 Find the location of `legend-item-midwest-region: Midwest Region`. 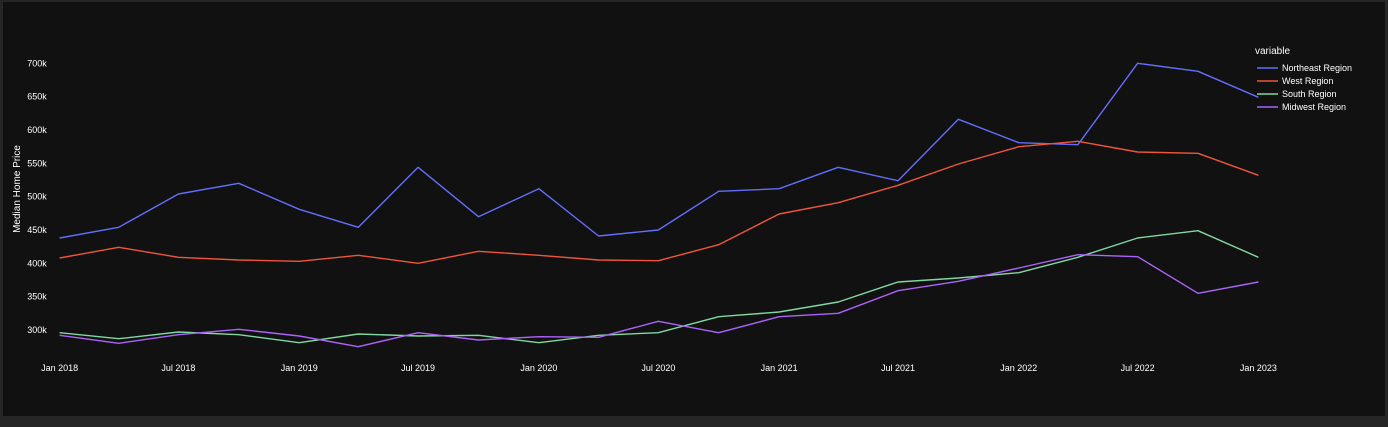

legend-item-midwest-region: Midwest Region is located at coordinates (1301, 107).